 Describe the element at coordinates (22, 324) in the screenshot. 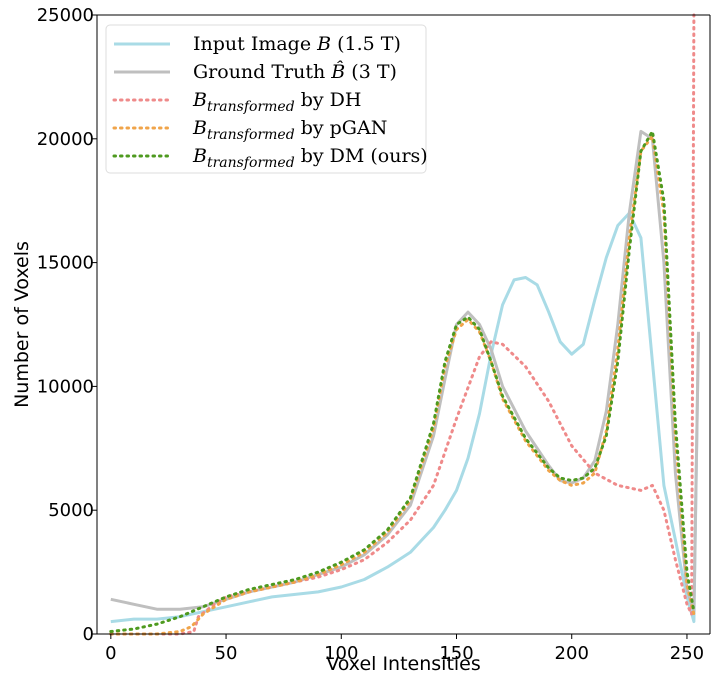

I see `y-axis-label: Number of Voxels` at that location.